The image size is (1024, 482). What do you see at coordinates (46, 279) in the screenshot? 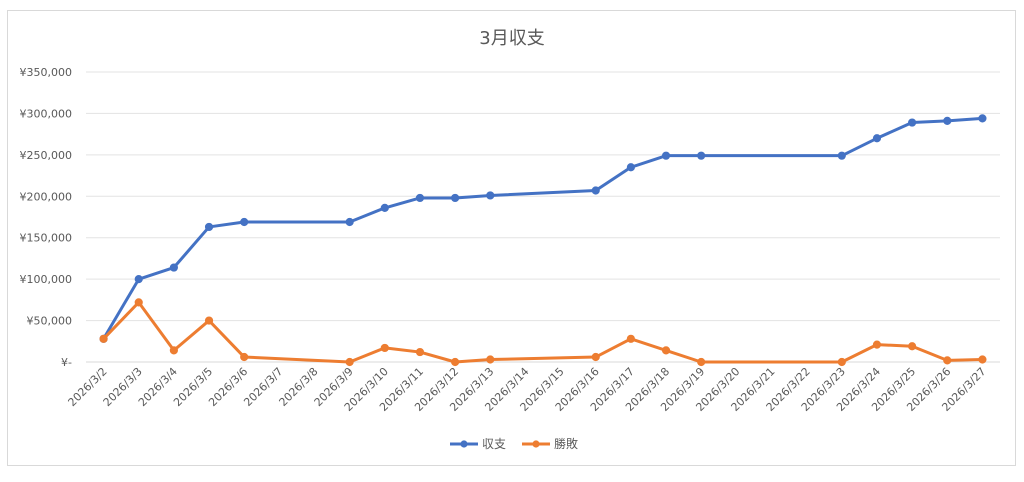
I see `y-tick-label: ¥100,000` at bounding box center [46, 279].